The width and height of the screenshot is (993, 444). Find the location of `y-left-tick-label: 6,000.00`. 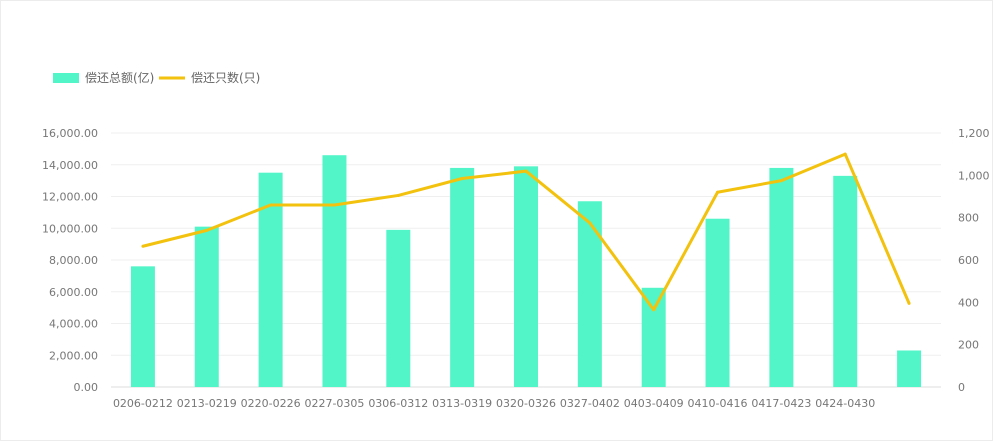

y-left-tick-label: 6,000.00 is located at coordinates (73, 292).